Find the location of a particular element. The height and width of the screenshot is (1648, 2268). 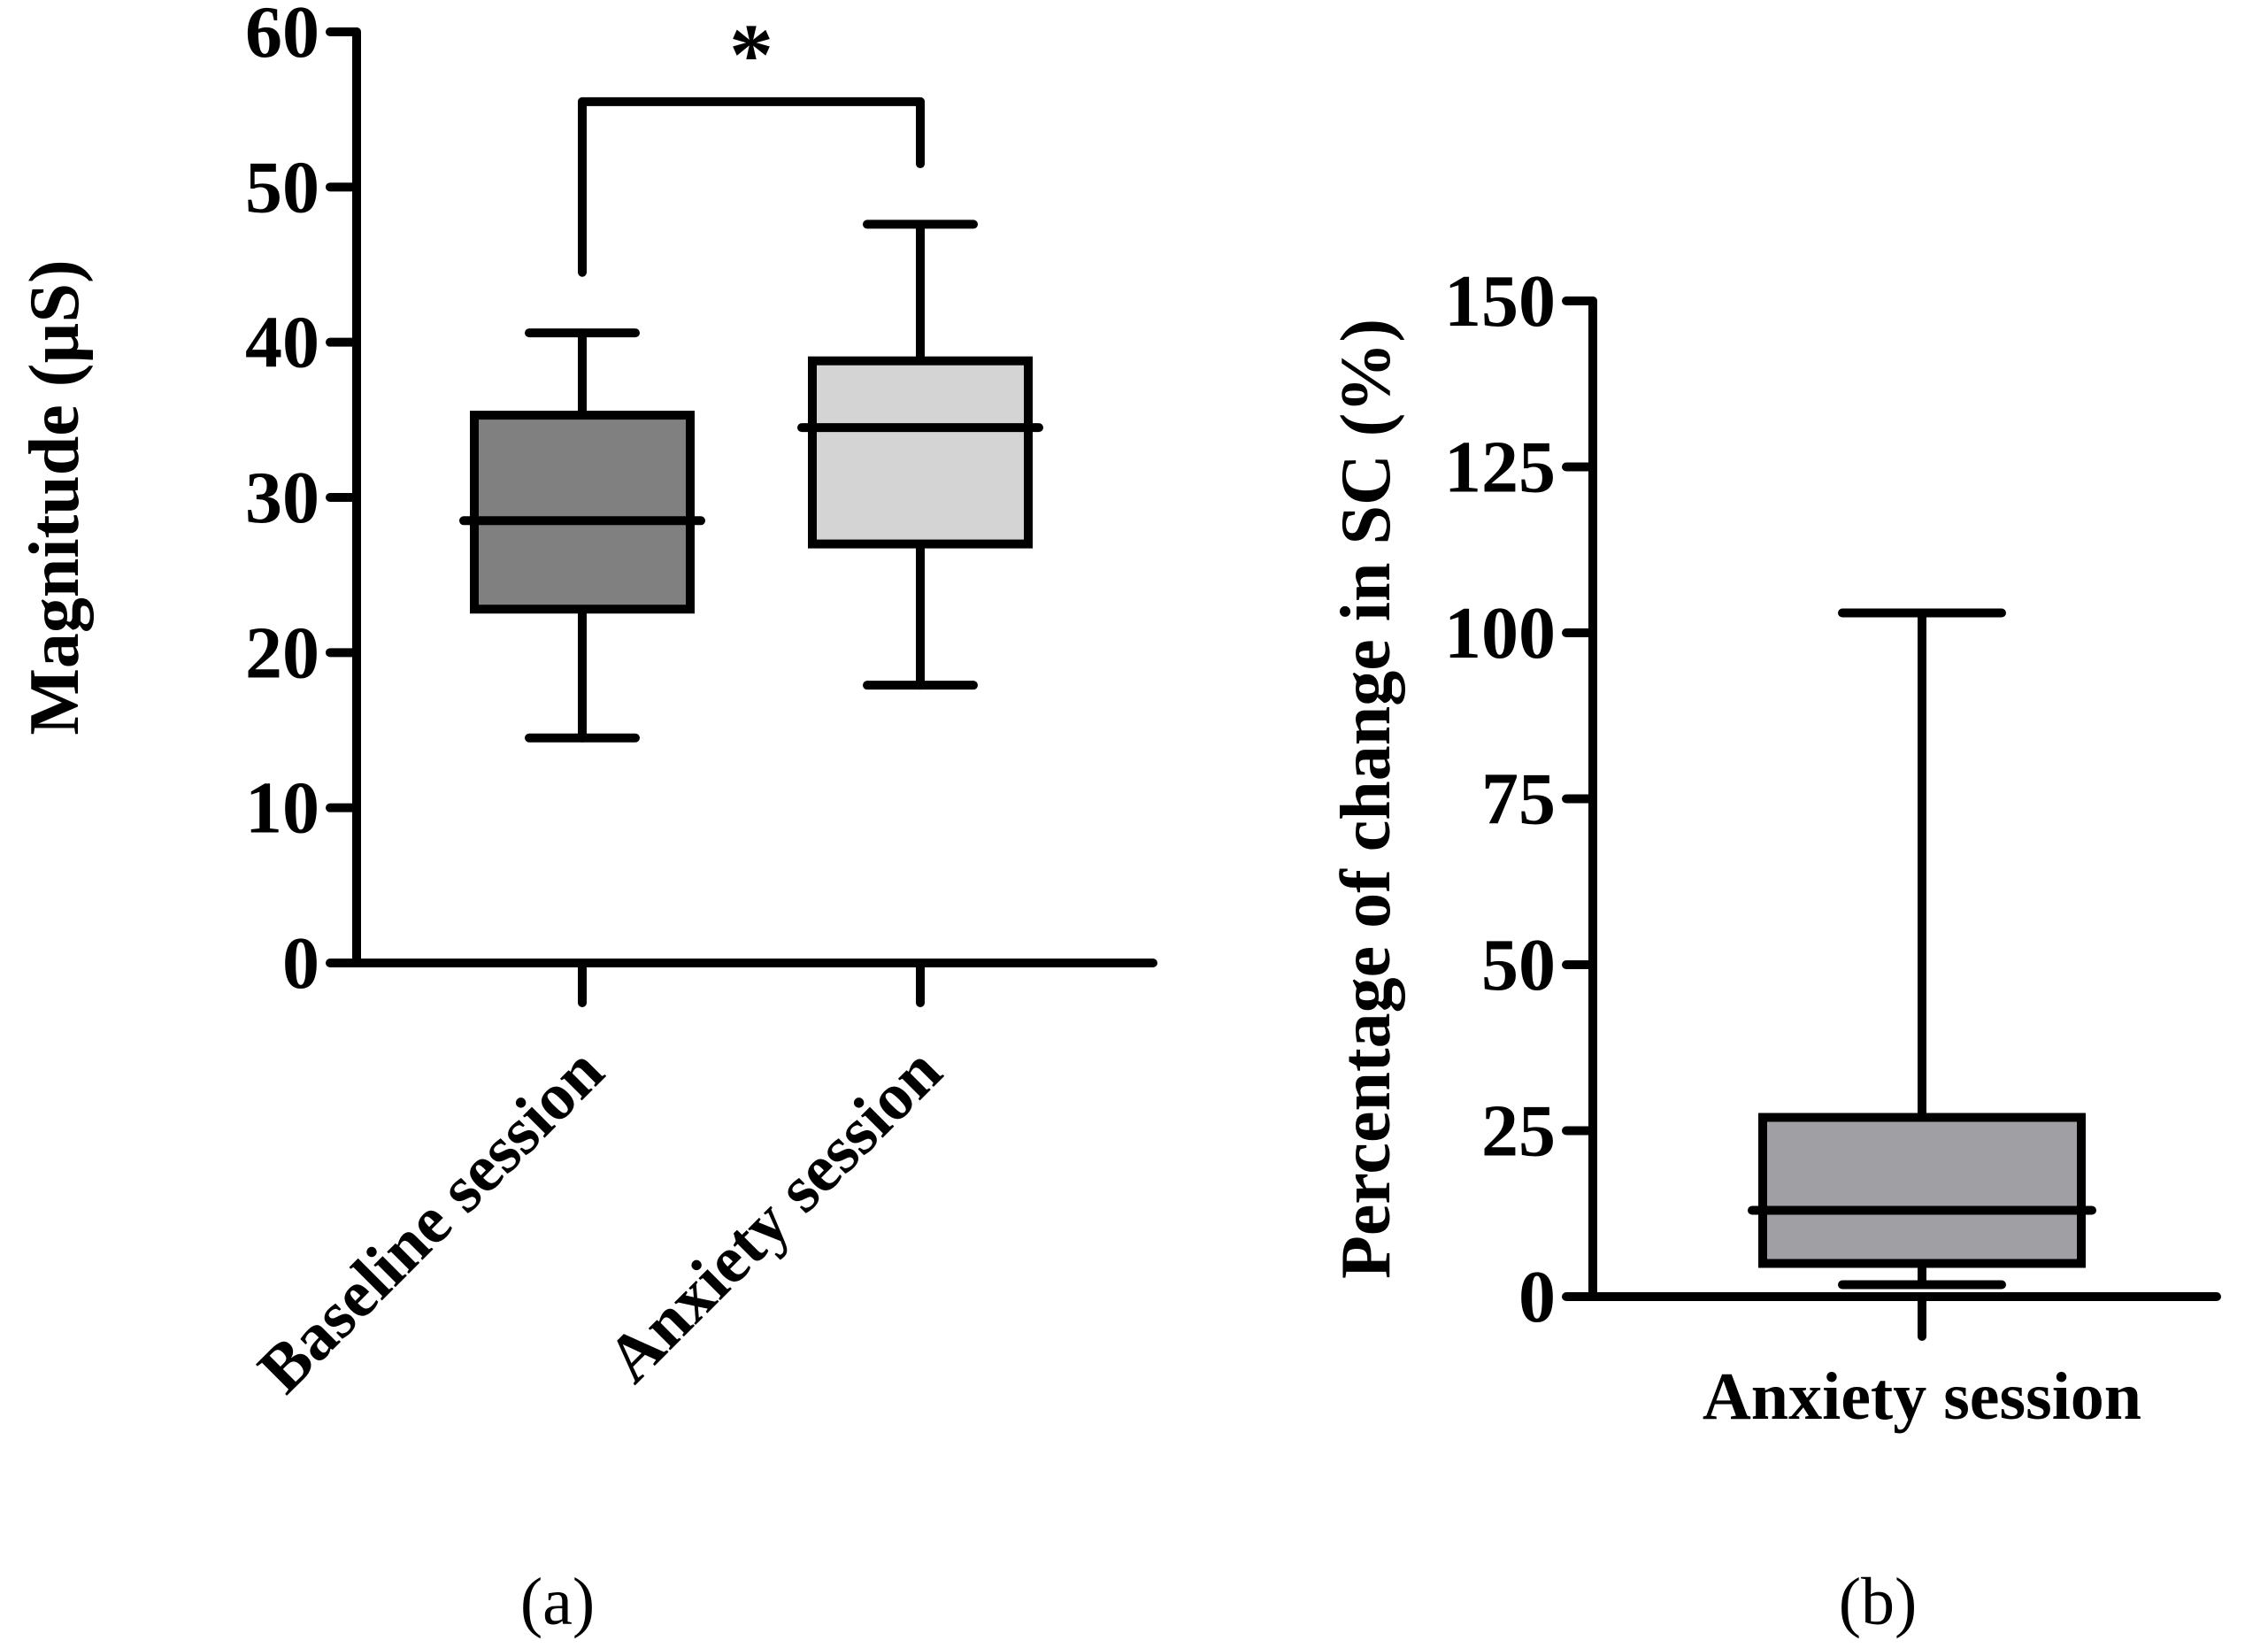

b-y-tick-label: 0 is located at coordinates (1537, 1297).